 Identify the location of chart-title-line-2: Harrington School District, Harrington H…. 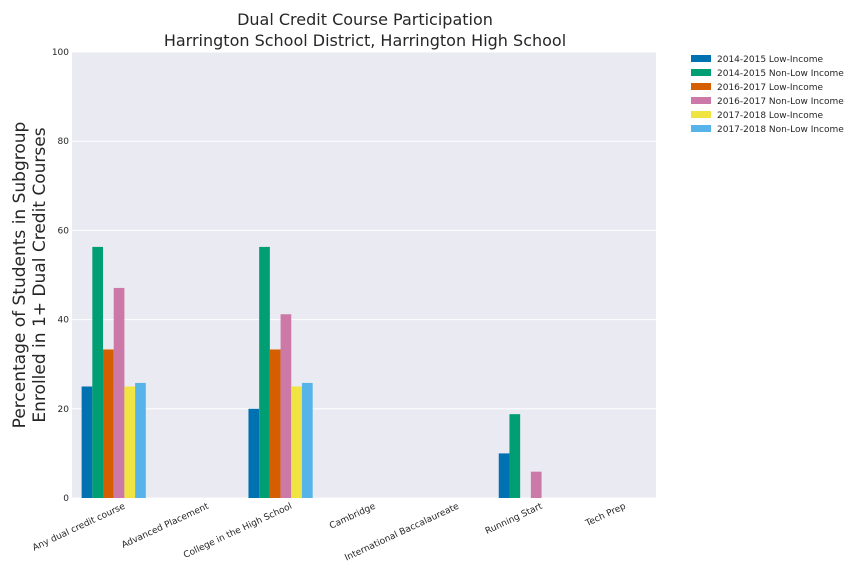
(365, 40).